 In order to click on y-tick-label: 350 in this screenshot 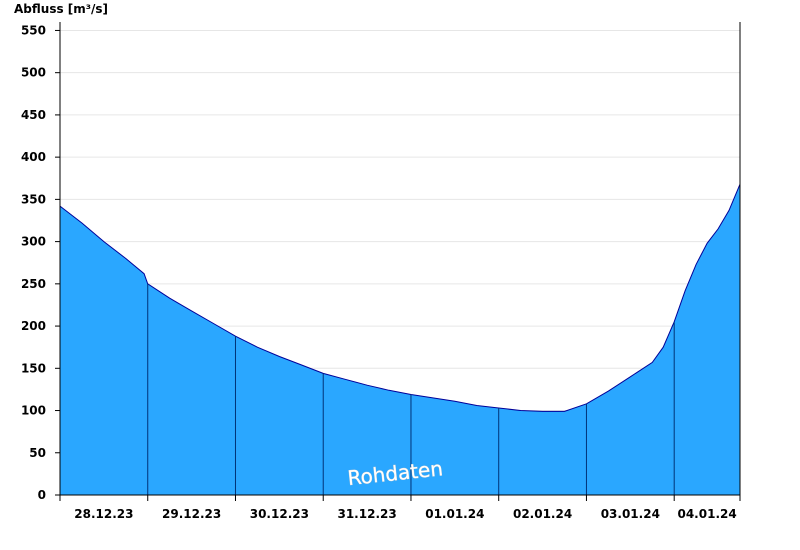, I will do `click(33, 199)`.